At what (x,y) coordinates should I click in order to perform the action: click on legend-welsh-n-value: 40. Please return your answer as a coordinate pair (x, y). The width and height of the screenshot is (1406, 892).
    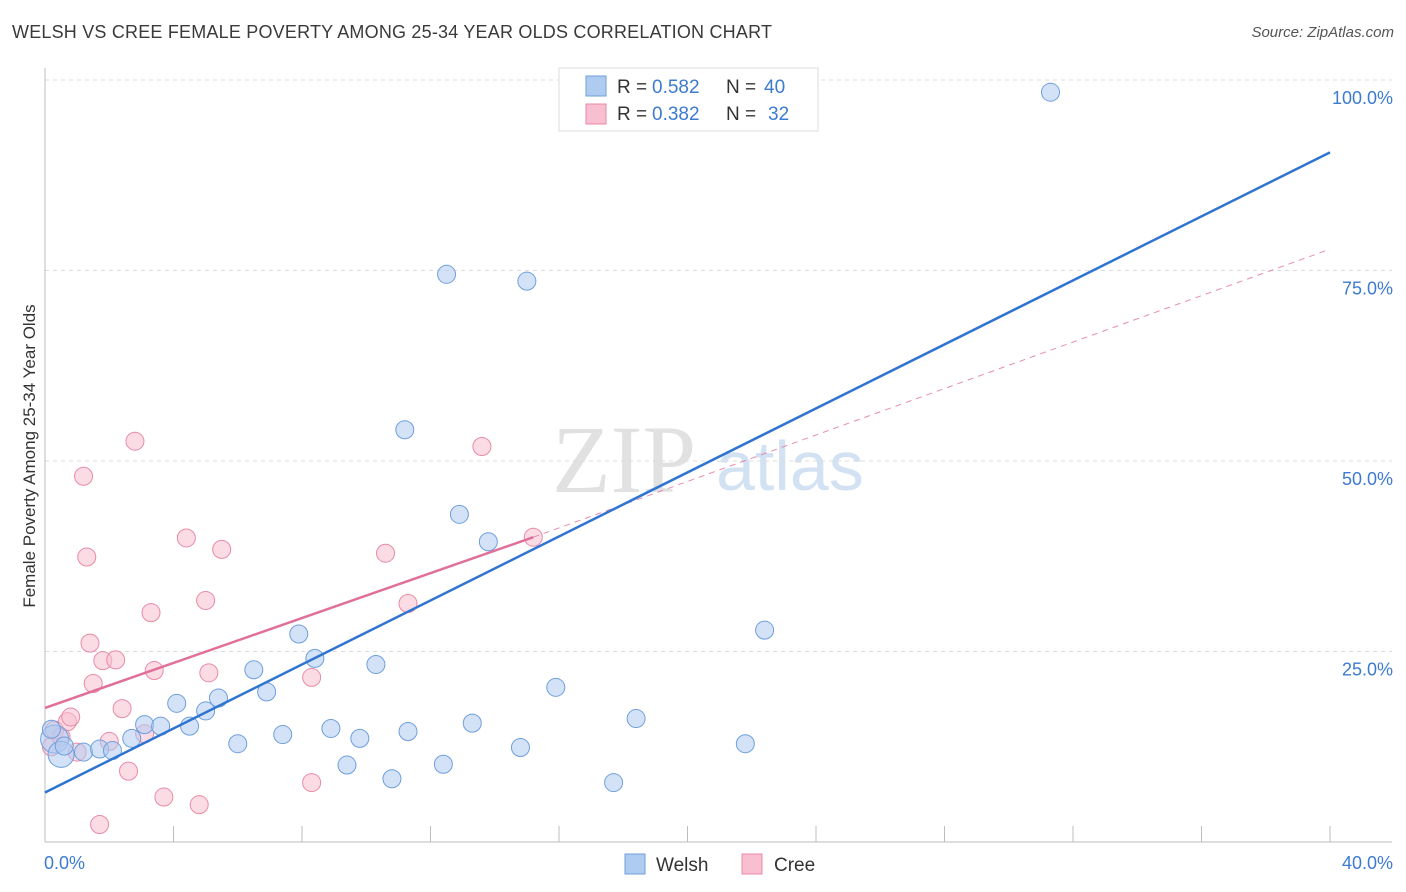
    Looking at the image, I should click on (774, 87).